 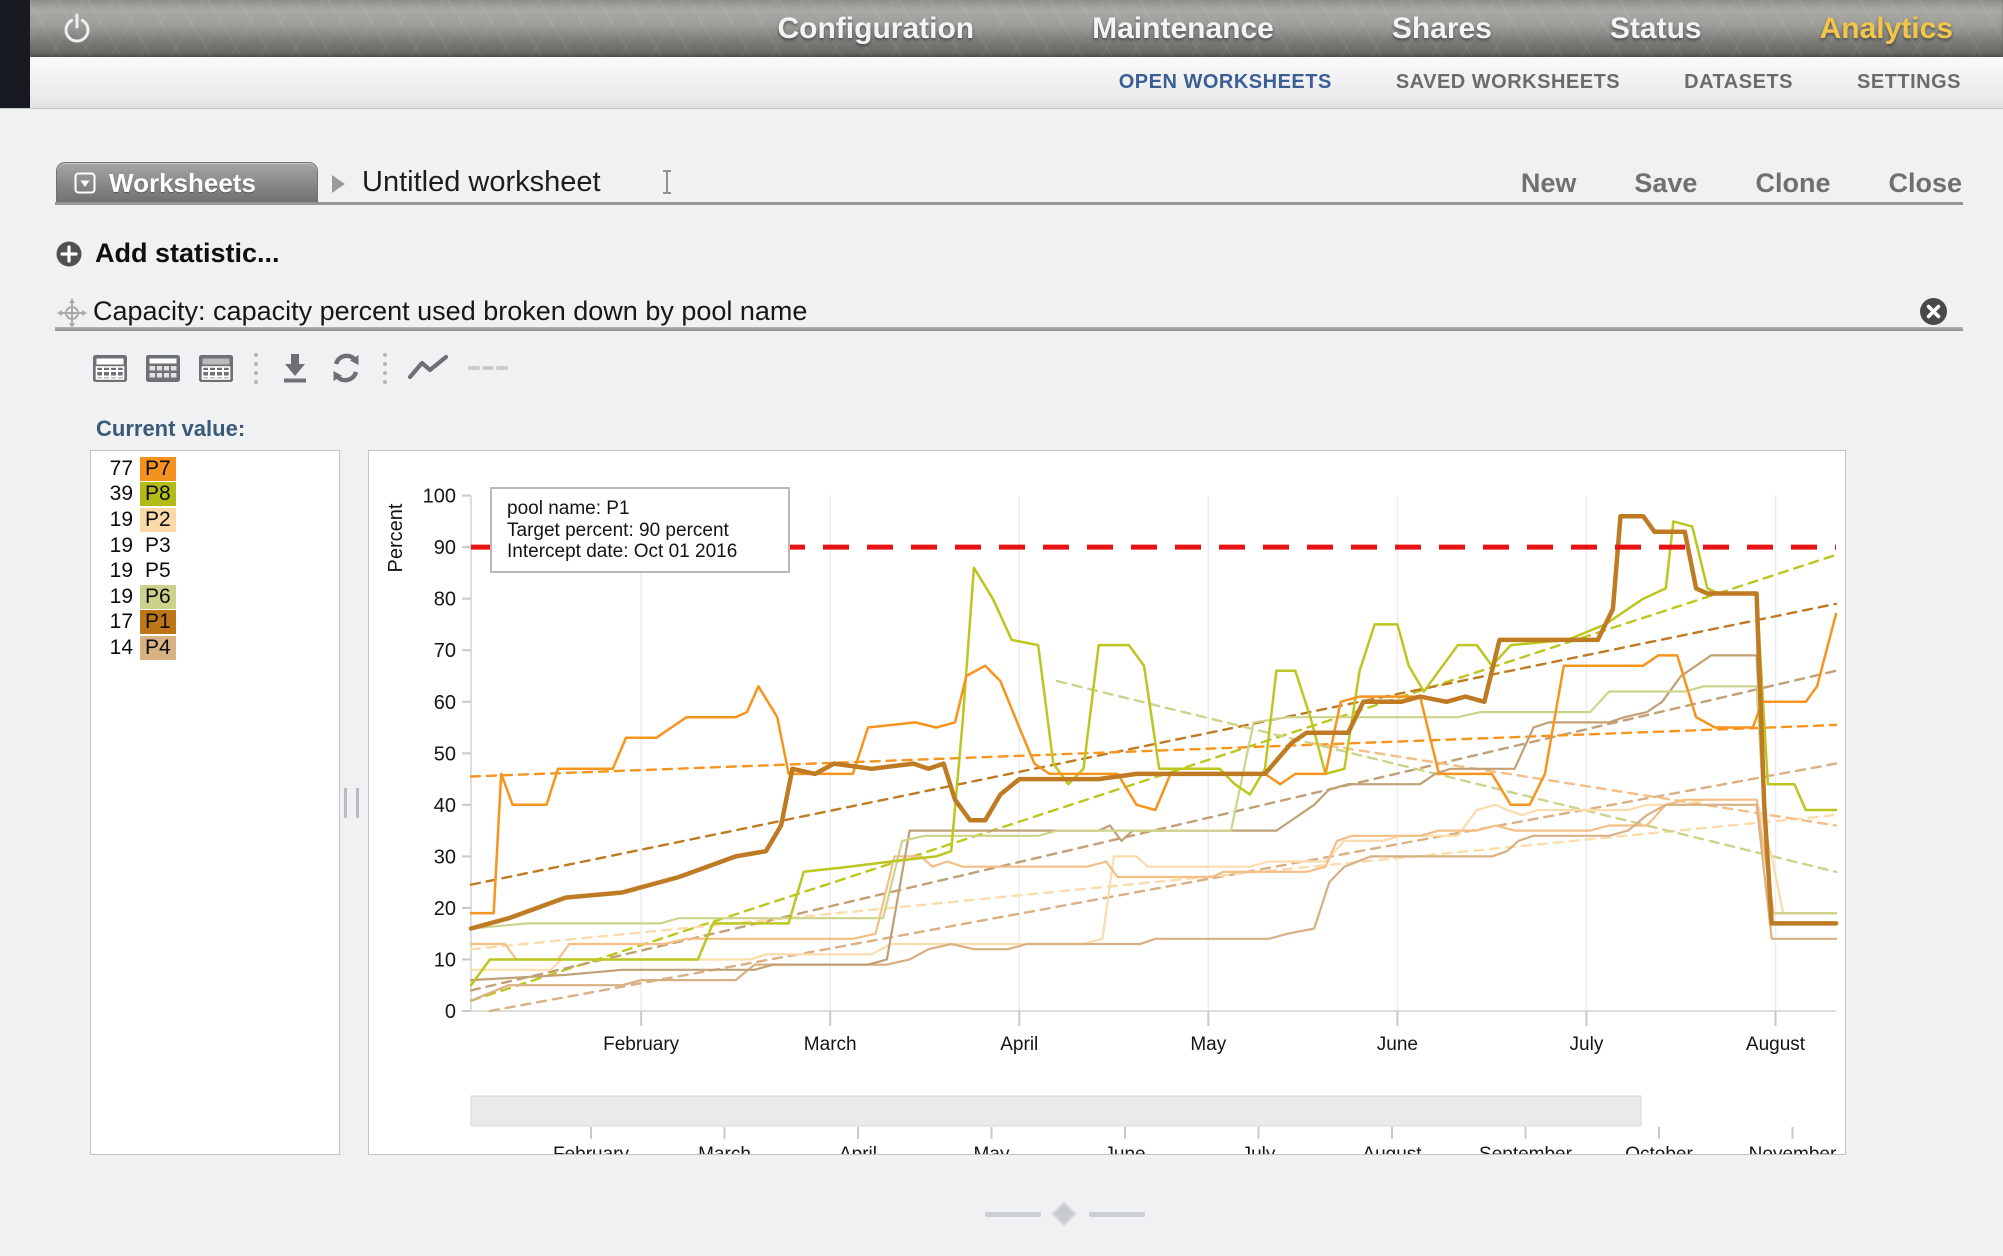 I want to click on legend-pool-chip: P6, so click(x=158, y=596).